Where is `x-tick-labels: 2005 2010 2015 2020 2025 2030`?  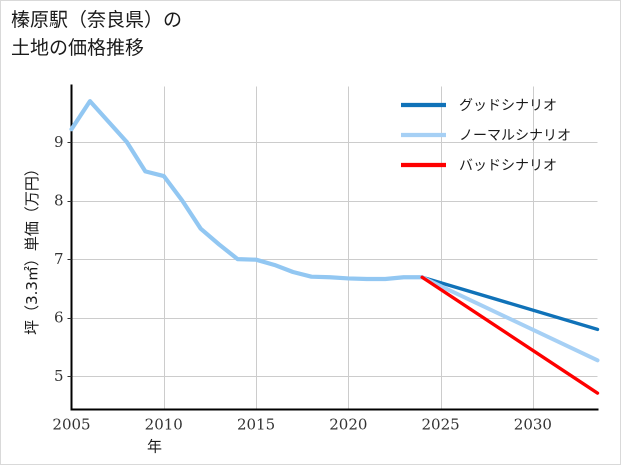 x-tick-labels: 2005 2010 2015 2020 2025 2030 is located at coordinates (302, 425).